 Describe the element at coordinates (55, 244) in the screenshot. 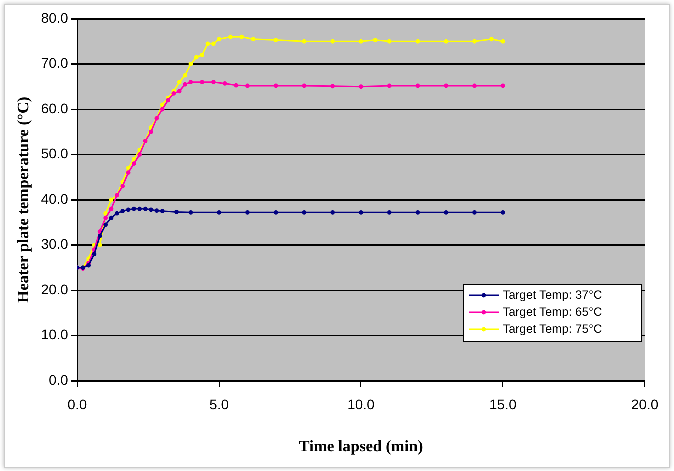

I see `y-tick-label: 30.0` at that location.